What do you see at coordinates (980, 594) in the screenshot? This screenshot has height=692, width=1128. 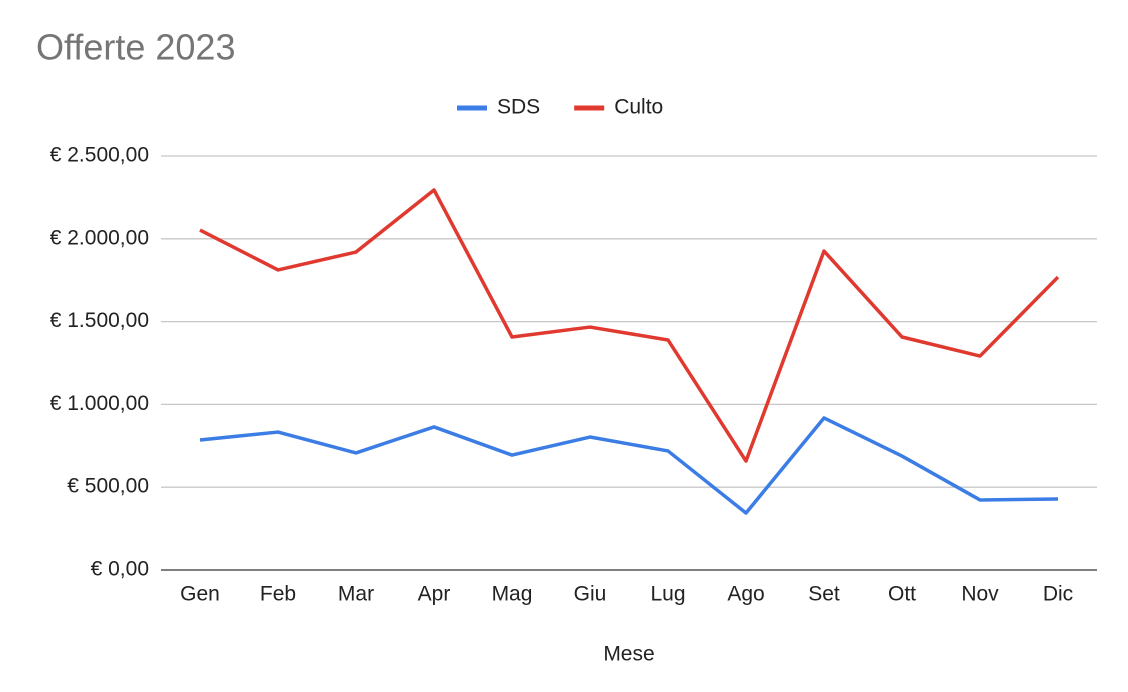 I see `x-tick-label: Nov` at bounding box center [980, 594].